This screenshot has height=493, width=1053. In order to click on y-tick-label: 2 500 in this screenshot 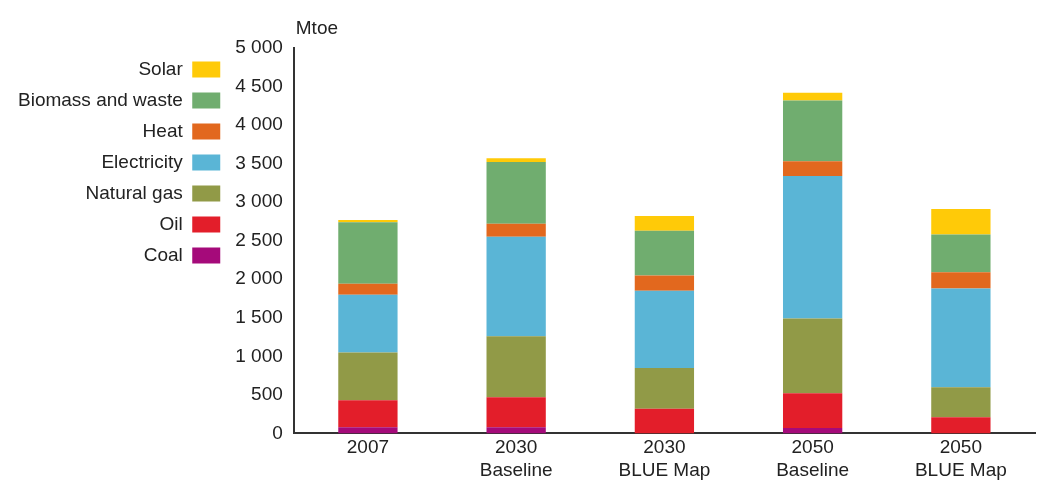, I will do `click(259, 239)`.